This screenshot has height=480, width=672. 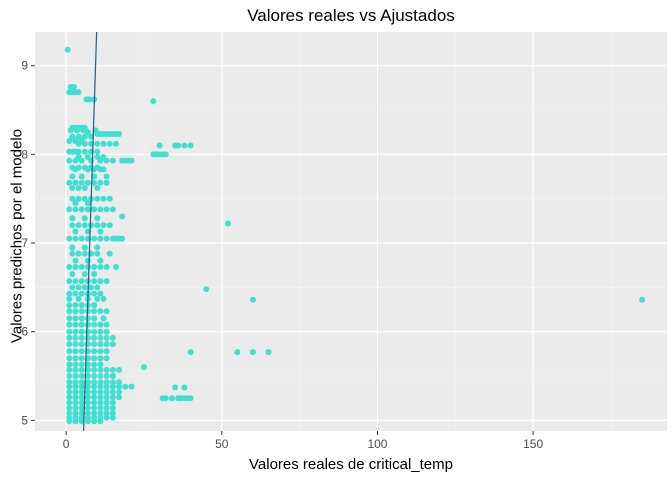 I want to click on fit-line-group, so click(x=90, y=231).